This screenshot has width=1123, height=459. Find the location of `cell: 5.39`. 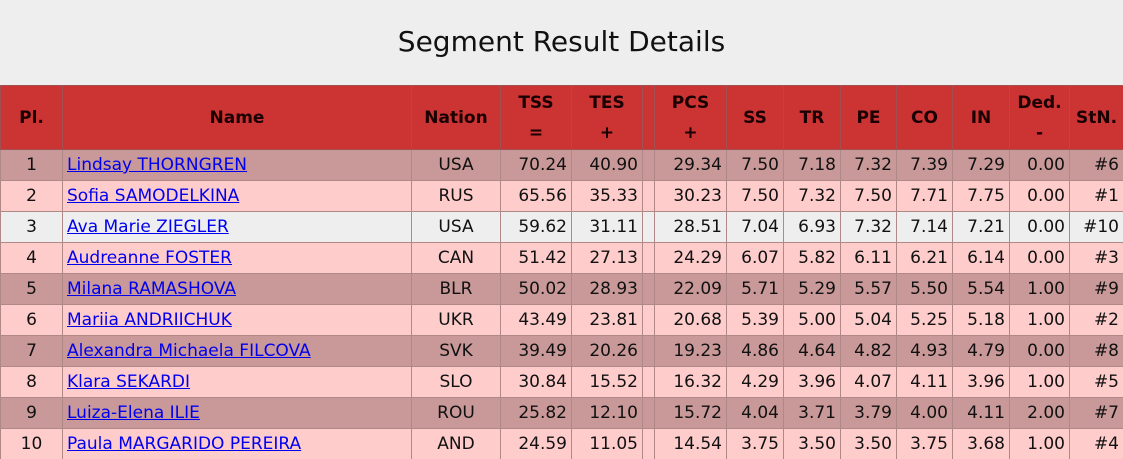

cell: 5.39 is located at coordinates (755, 320).